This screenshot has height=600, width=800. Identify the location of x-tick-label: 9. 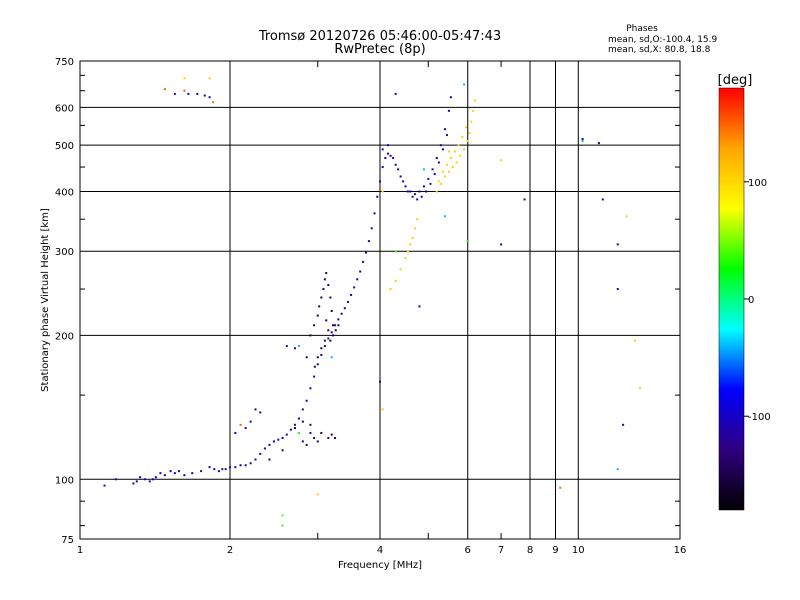
(555, 550).